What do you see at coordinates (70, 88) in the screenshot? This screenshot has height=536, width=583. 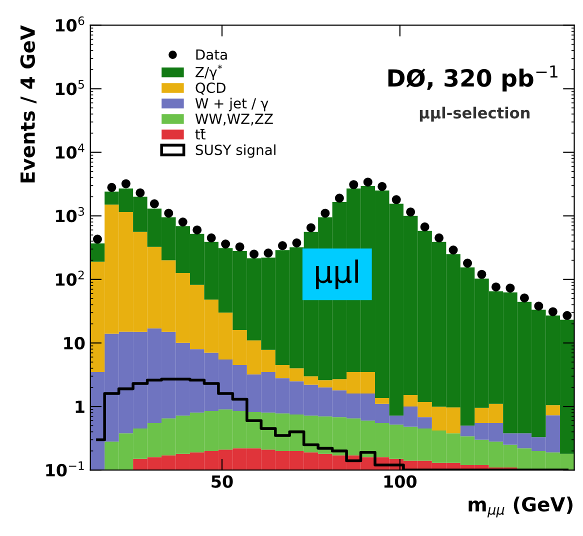 I see `y-tick-label: 10$^{5}$` at bounding box center [70, 88].